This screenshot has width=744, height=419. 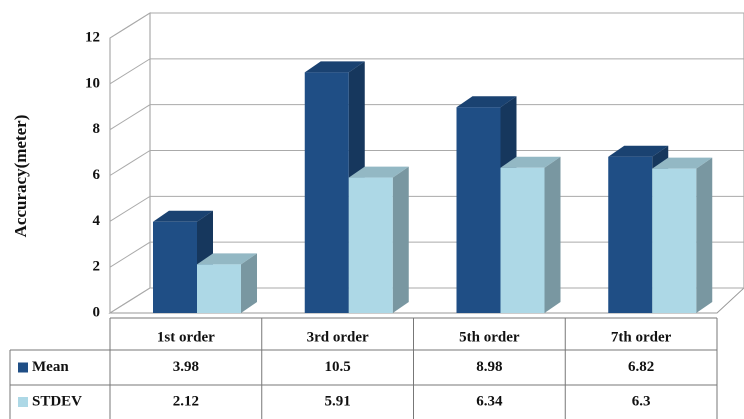 What do you see at coordinates (92, 37) in the screenshot?
I see `y-tick-label: 12` at bounding box center [92, 37].